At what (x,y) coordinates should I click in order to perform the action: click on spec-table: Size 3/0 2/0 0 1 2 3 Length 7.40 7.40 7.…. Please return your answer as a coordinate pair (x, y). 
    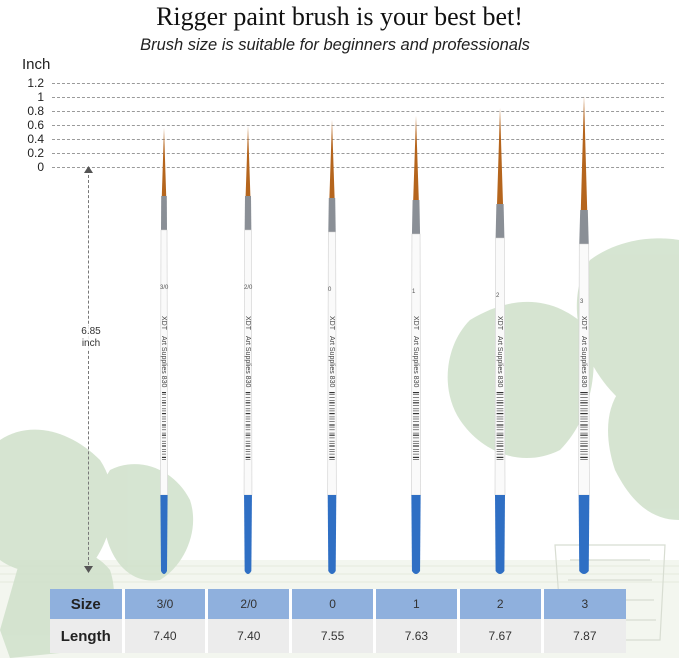
    Looking at the image, I should click on (338, 621).